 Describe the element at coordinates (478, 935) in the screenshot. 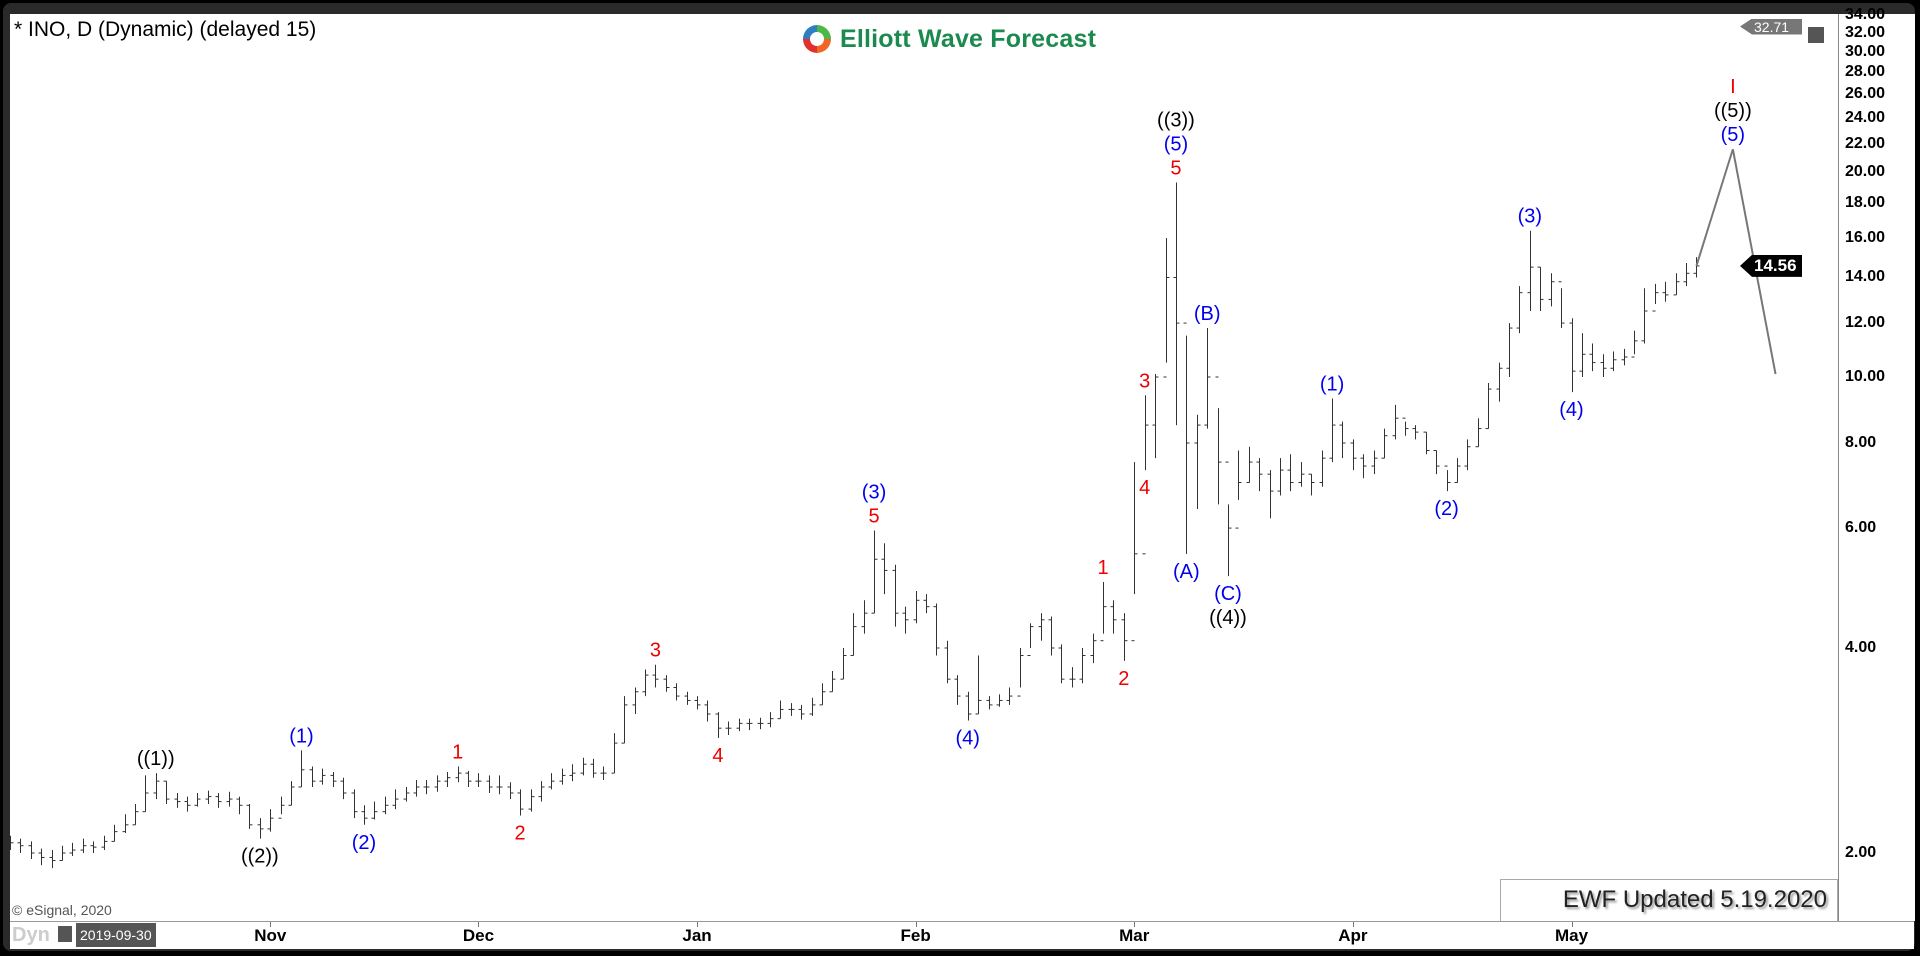

I see `month-label: Dec` at that location.